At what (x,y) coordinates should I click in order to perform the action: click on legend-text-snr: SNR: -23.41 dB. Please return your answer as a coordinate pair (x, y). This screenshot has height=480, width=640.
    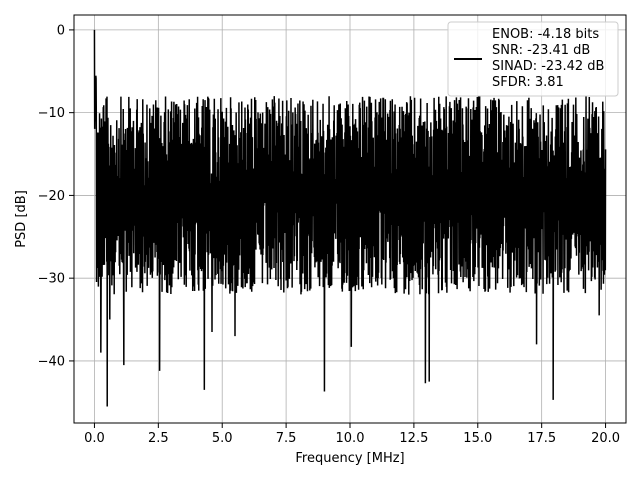
    Looking at the image, I should click on (541, 50).